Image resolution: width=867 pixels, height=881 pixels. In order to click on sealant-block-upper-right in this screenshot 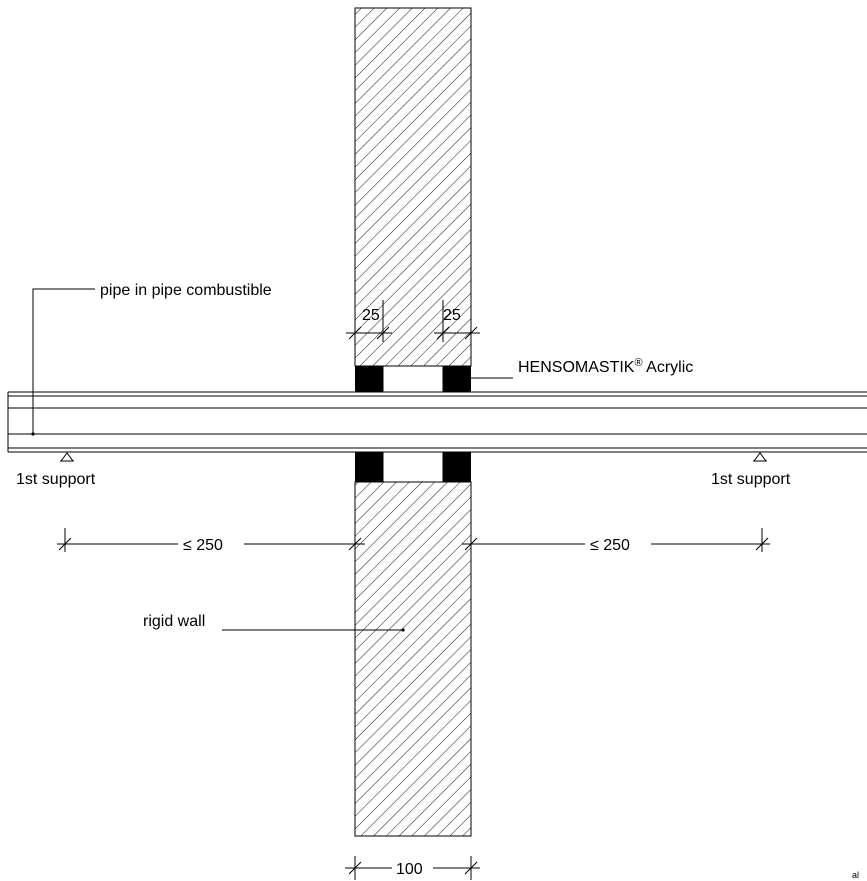, I will do `click(457, 379)`.